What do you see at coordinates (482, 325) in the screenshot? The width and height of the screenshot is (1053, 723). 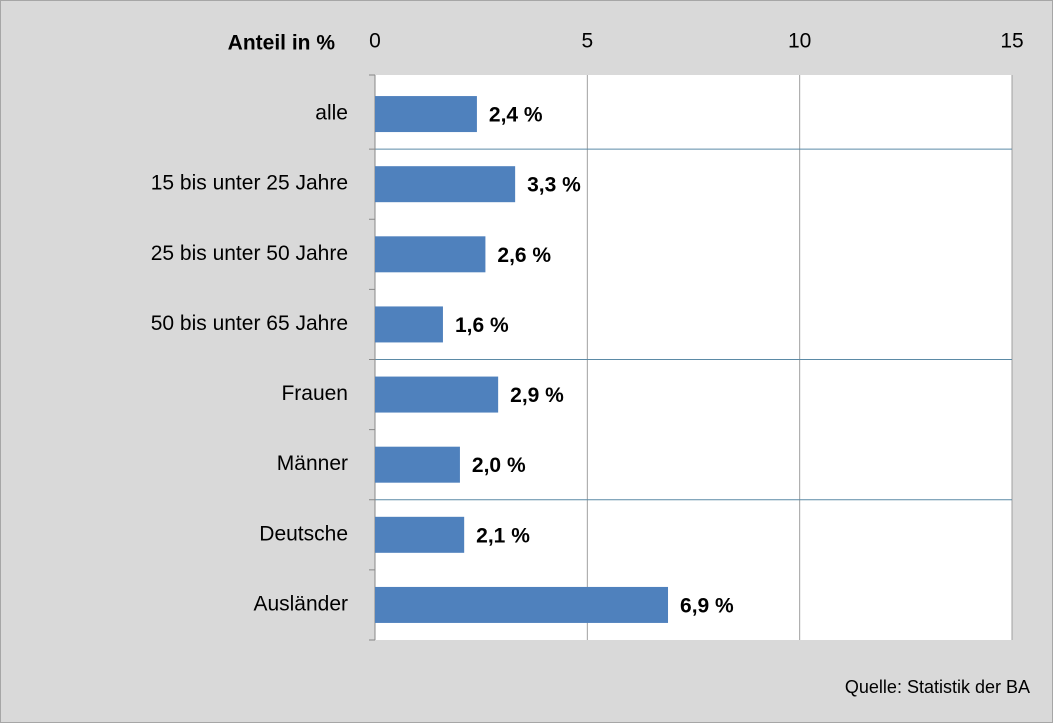 I see `data-label: 1,6 %` at bounding box center [482, 325].